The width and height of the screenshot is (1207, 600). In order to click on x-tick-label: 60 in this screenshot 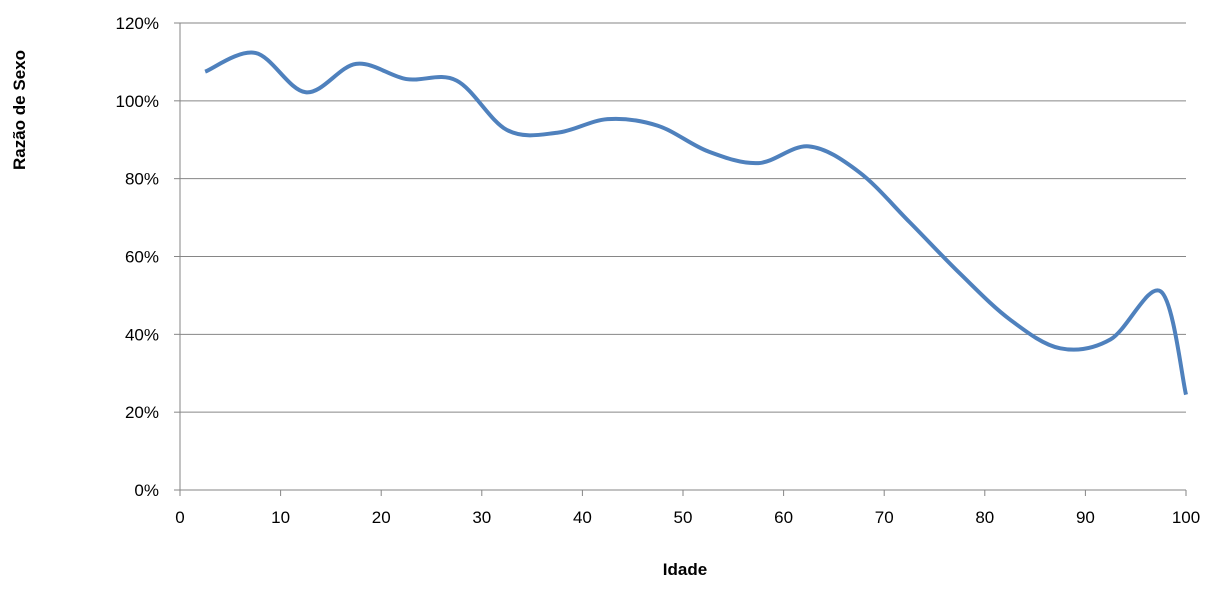, I will do `click(783, 517)`.